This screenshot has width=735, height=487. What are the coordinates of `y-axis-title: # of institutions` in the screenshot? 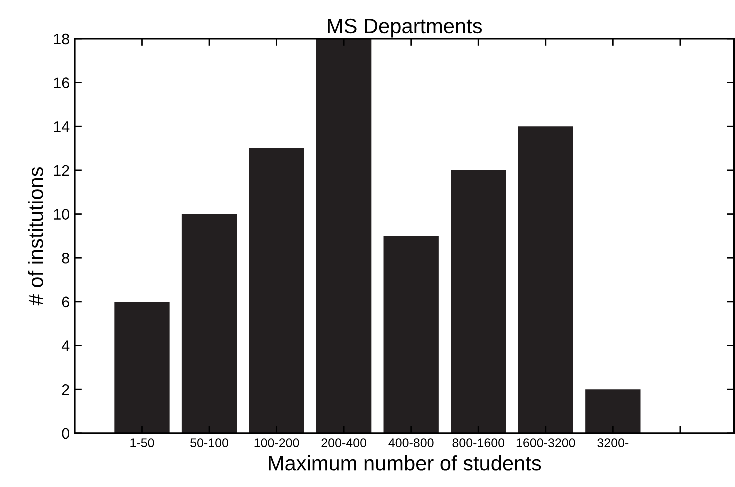 It's located at (36, 236).